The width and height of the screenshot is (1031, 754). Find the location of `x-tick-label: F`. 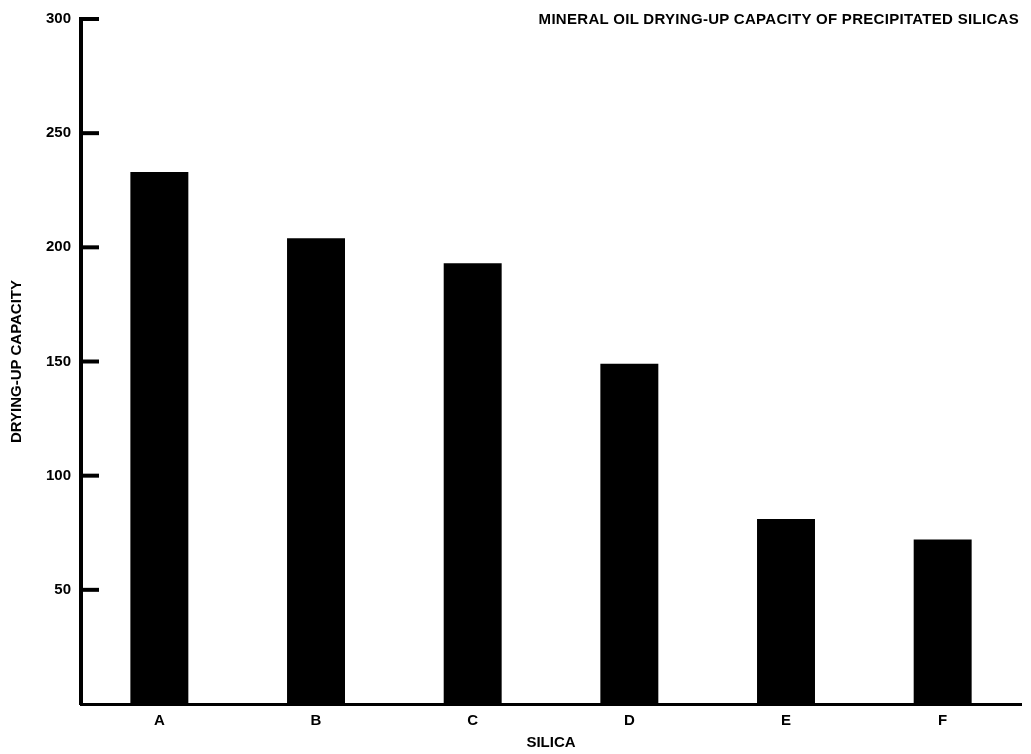

x-tick-label: F is located at coordinates (943, 720).